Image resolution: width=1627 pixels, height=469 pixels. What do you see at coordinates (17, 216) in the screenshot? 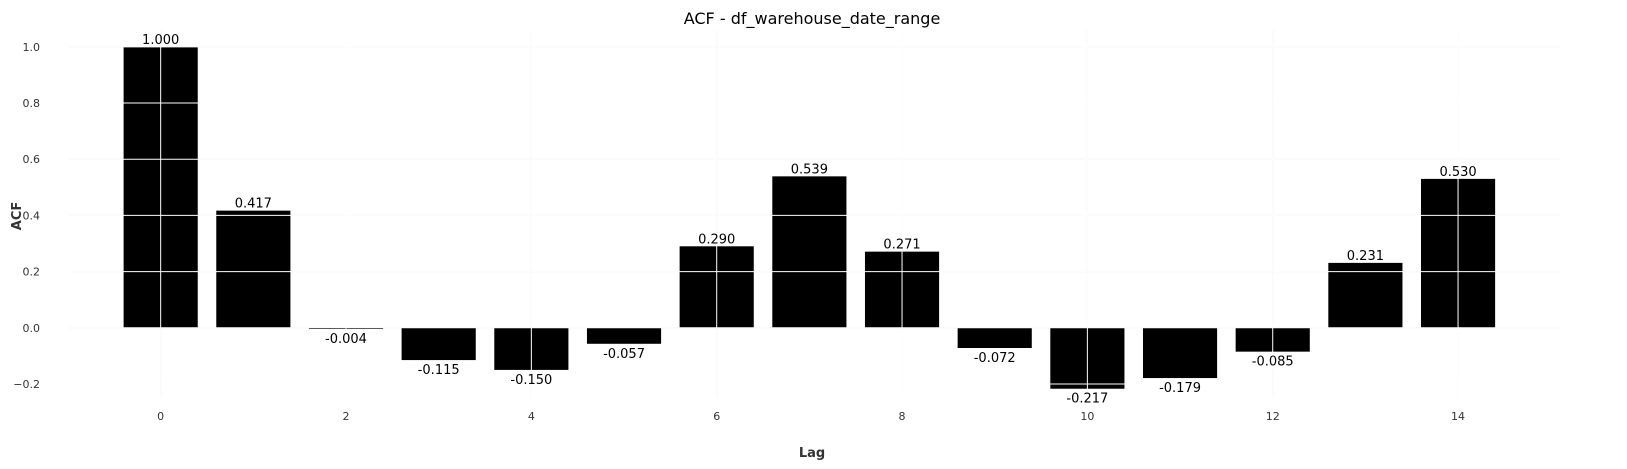
I see `y-axis-label: ACF` at bounding box center [17, 216].